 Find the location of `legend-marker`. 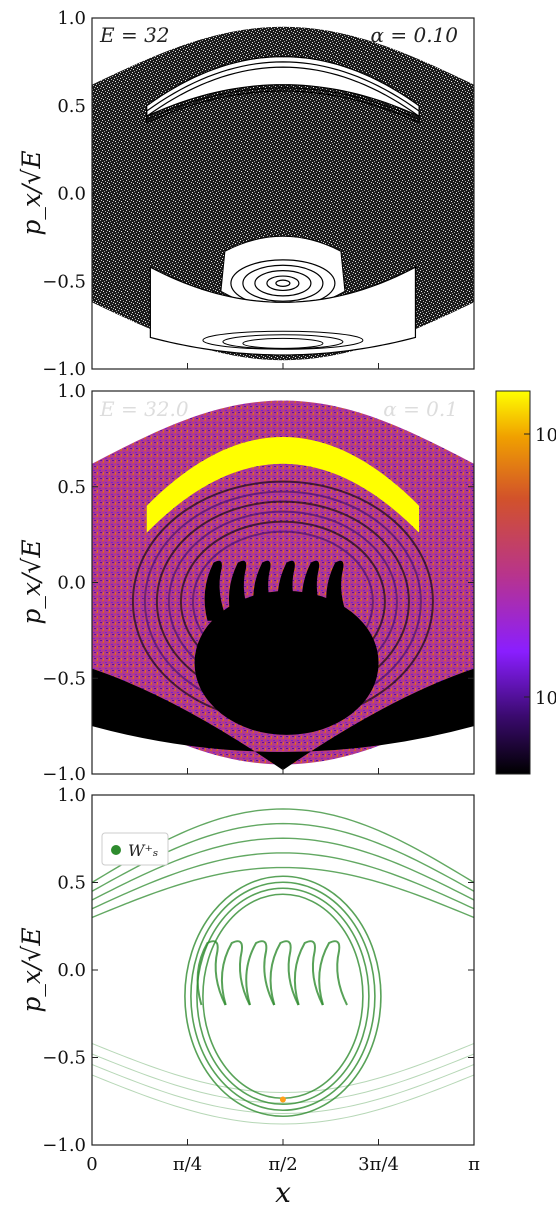

legend-marker is located at coordinates (116, 850).